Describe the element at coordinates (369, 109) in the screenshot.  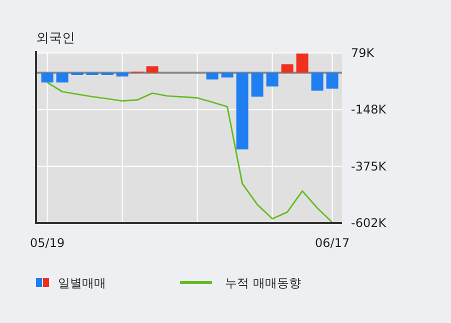
I see `y-tick-label: -148K` at that location.